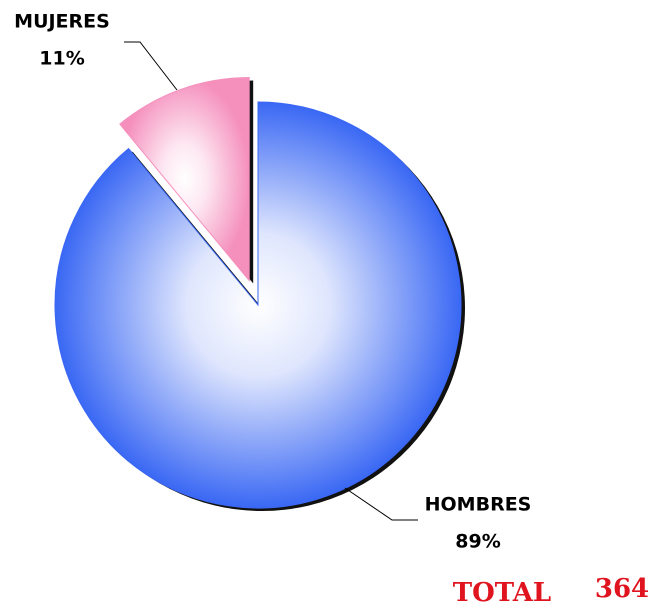  Describe the element at coordinates (622, 589) in the screenshot. I see `total-value: 364` at that location.